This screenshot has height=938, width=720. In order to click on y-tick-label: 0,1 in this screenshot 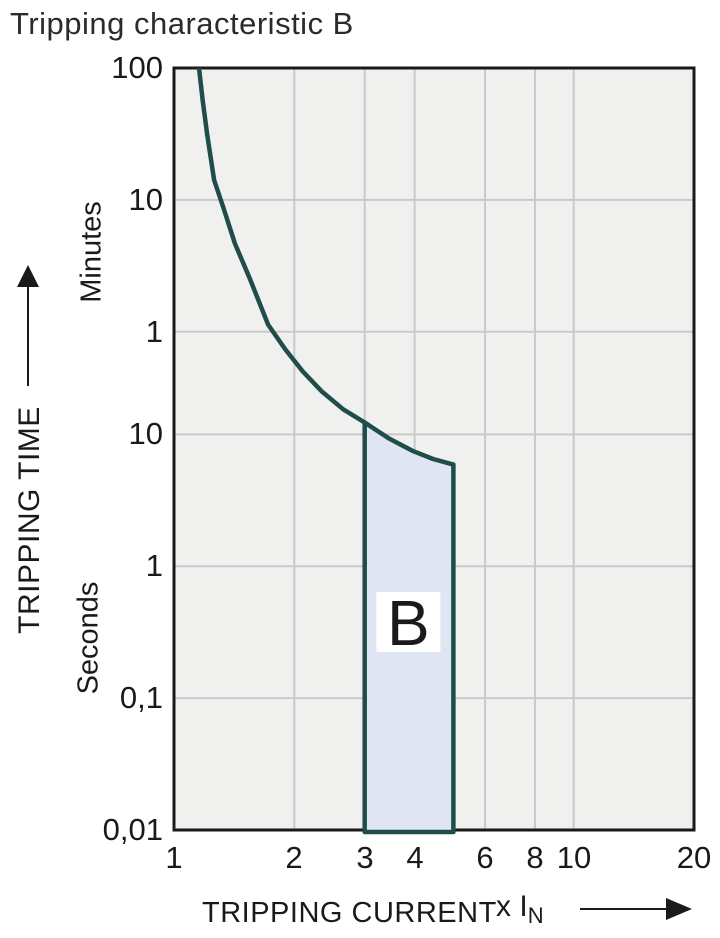, I will do `click(141, 697)`.